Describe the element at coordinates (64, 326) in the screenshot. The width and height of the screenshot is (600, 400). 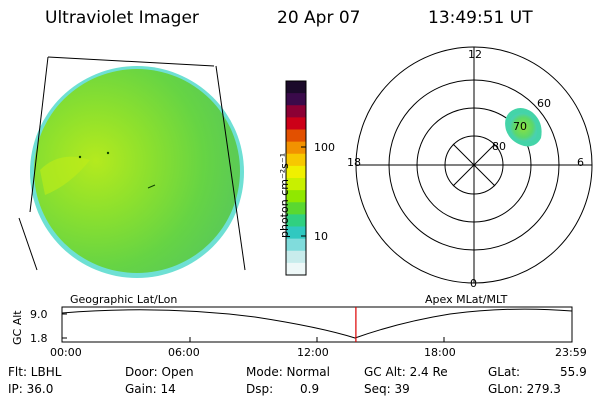
I see `timeline-y-tick-marks` at that location.